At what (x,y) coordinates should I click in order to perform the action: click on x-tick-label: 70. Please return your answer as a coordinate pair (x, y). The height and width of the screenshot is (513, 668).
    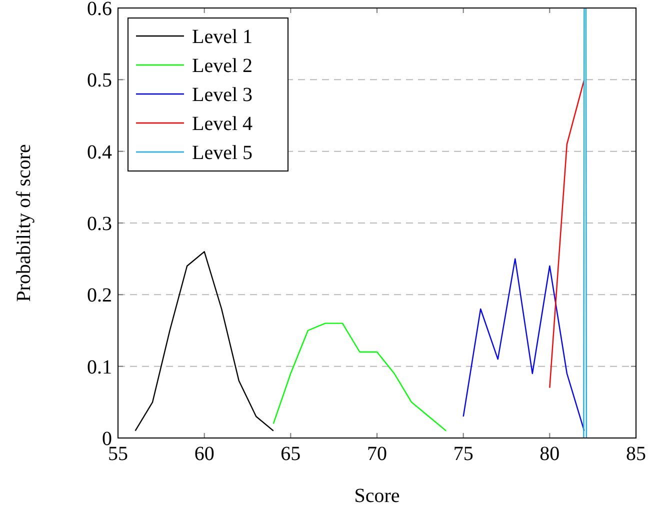
    Looking at the image, I should click on (377, 454).